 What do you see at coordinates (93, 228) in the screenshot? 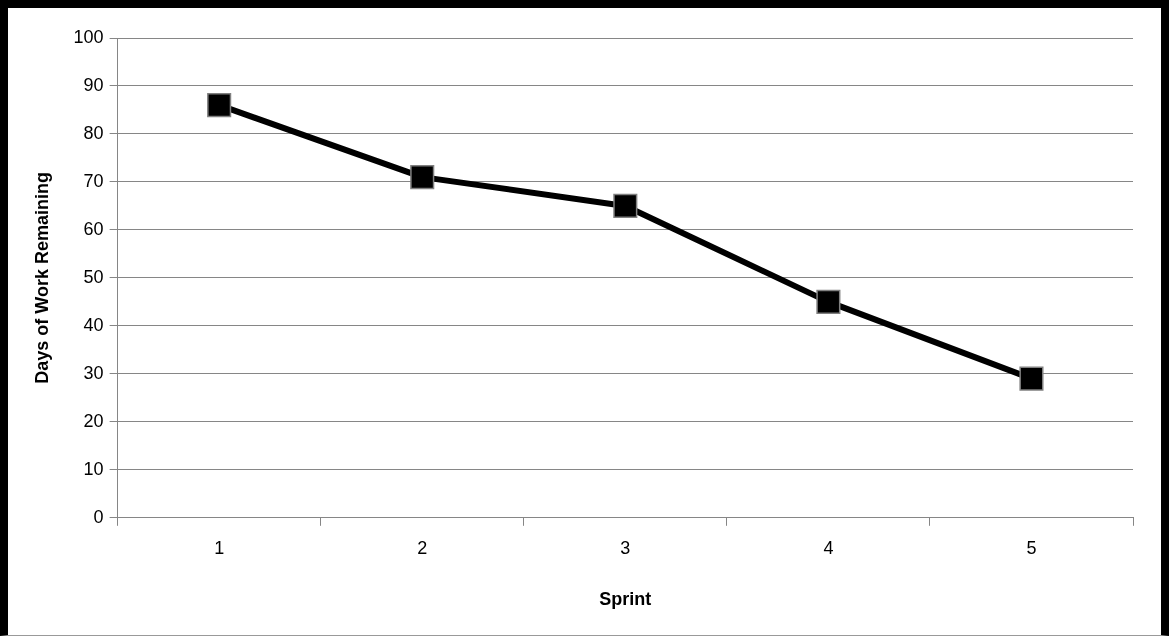
I see `y-tick-label: 60` at bounding box center [93, 228].